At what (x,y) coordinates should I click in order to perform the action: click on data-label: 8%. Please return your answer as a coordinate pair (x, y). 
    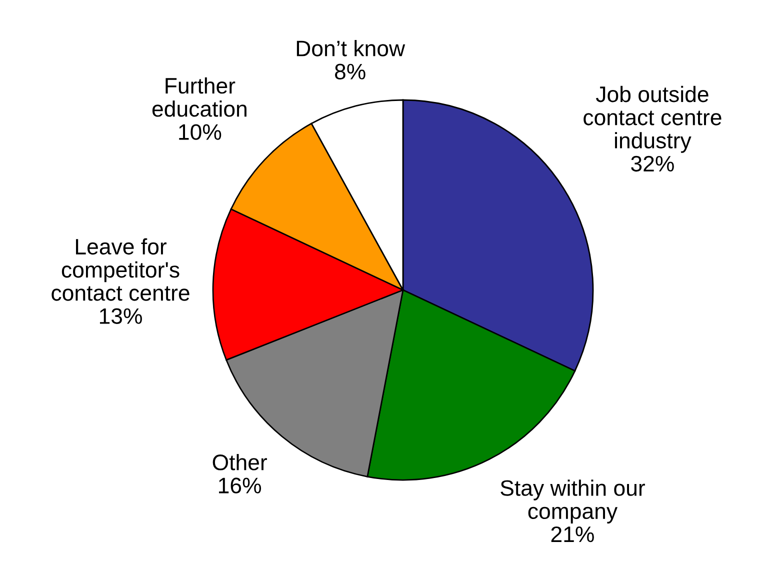
    Looking at the image, I should click on (350, 72).